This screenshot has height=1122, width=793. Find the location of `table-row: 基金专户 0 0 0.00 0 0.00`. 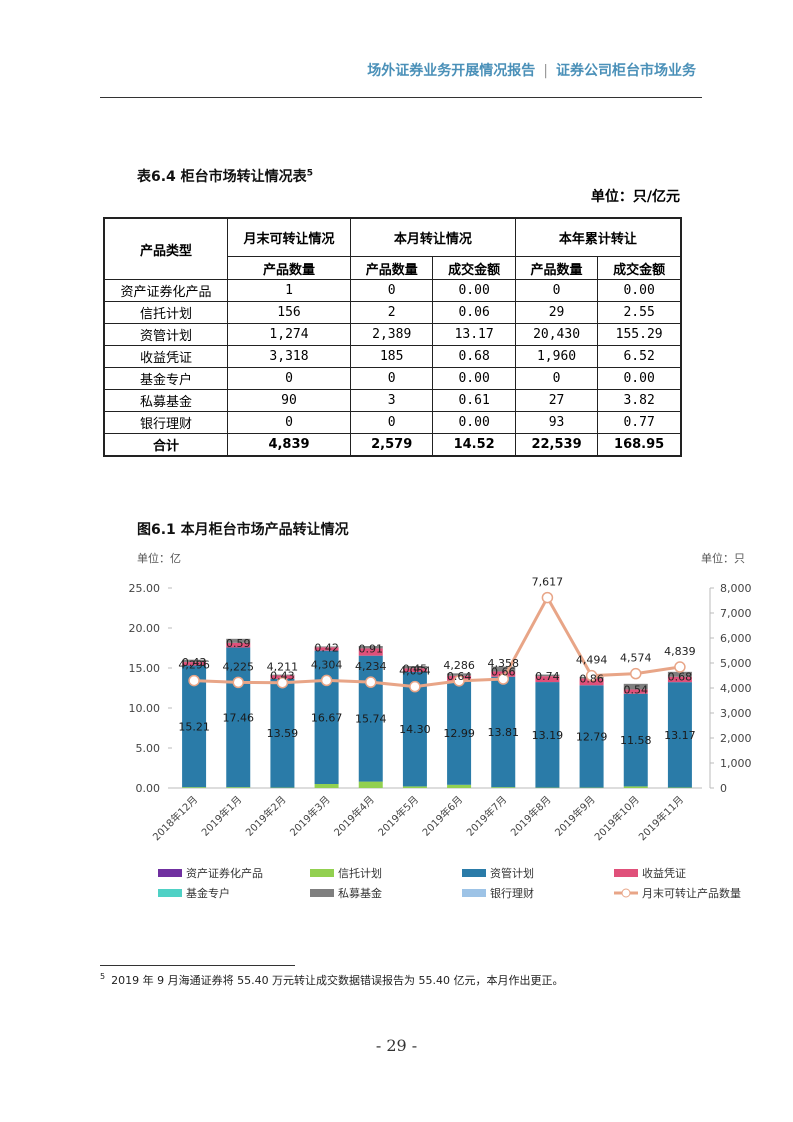

table-row: 基金专户 0 0 0.00 0 0.00 is located at coordinates (392, 378).